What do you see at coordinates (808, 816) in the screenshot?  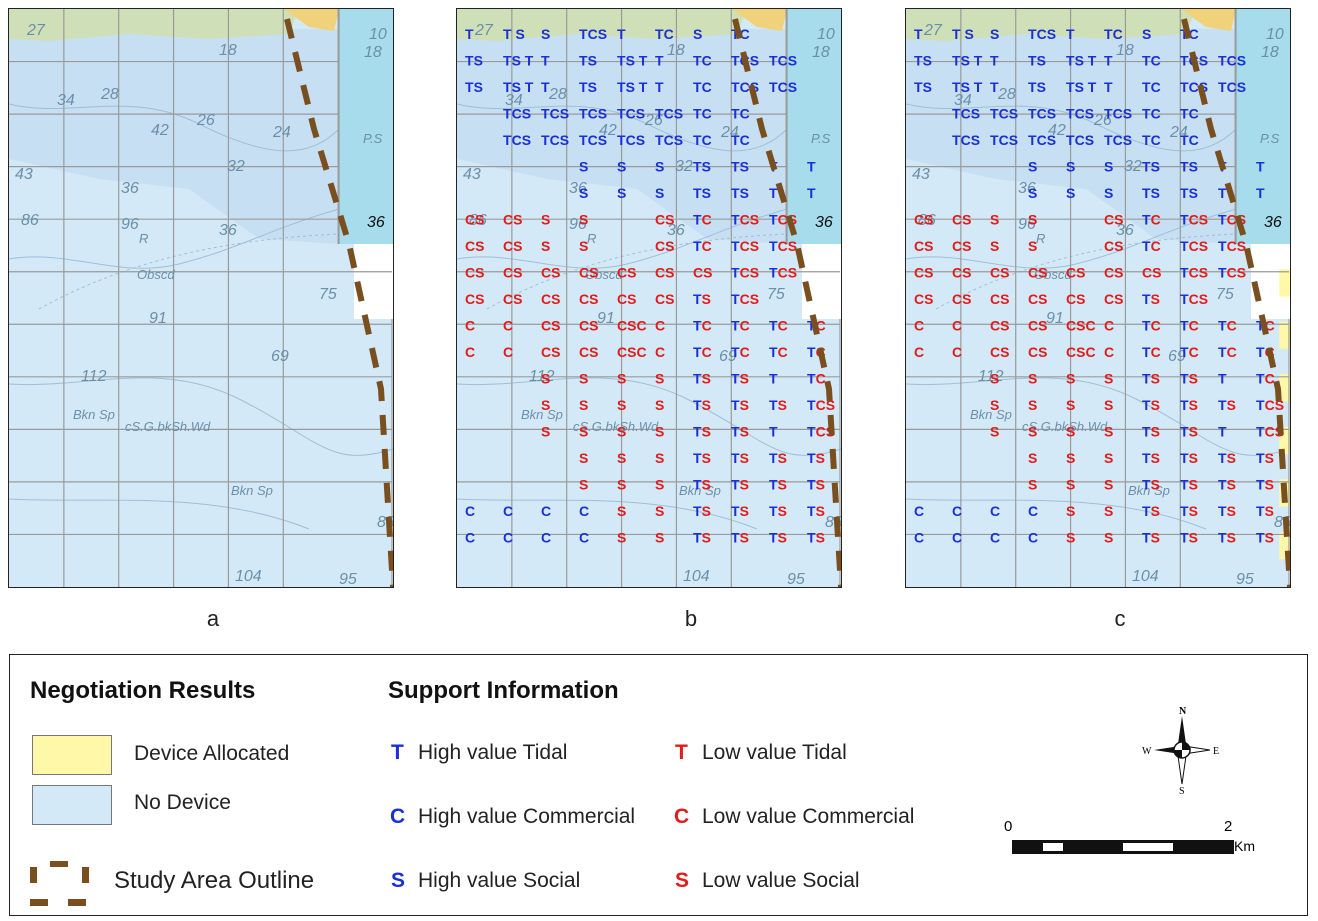 I see `low-commercial-label: Low value Commercial` at bounding box center [808, 816].